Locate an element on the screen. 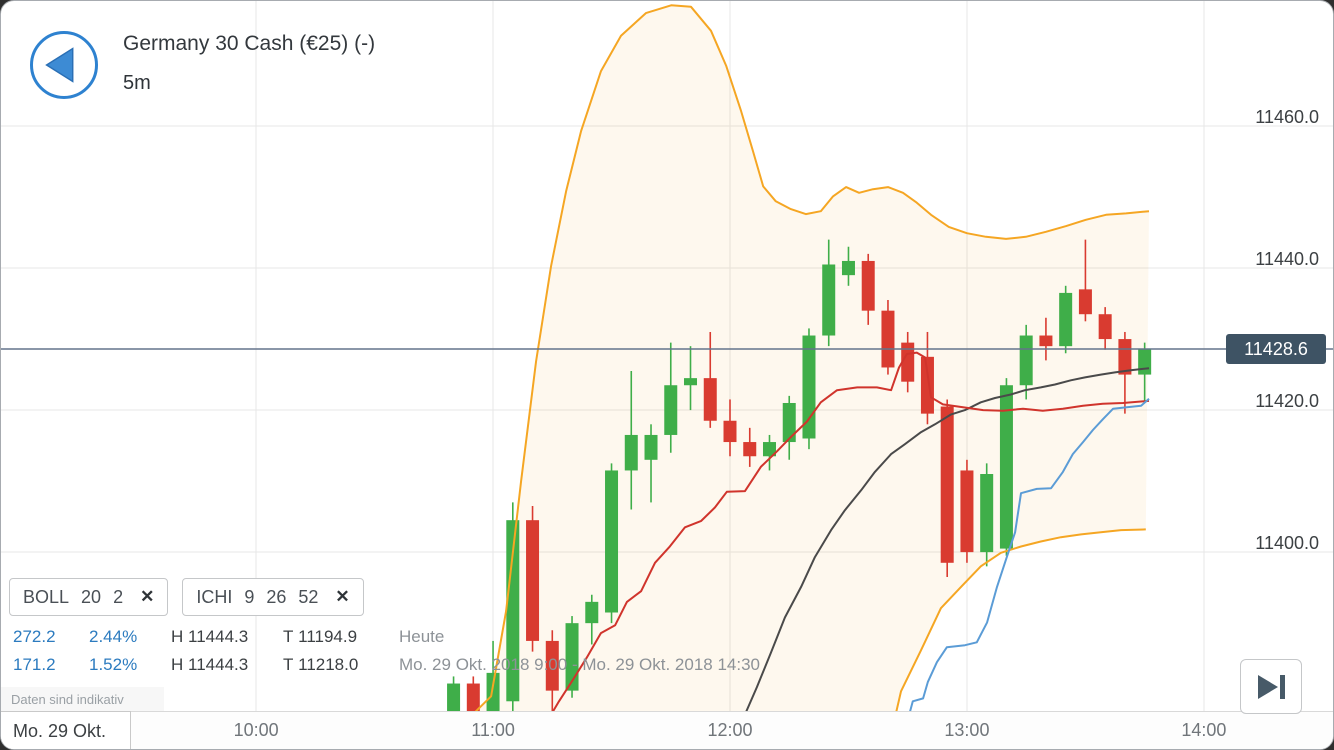  price-axis-label: 11440.0 is located at coordinates (1287, 259).